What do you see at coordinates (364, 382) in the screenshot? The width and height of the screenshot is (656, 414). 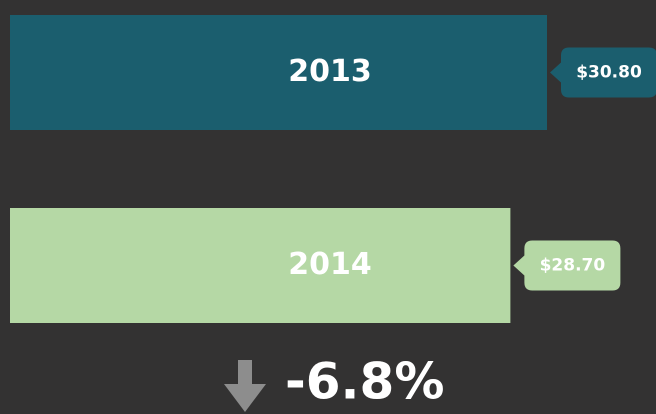 I see `change-annotation: -6.8%` at bounding box center [364, 382].